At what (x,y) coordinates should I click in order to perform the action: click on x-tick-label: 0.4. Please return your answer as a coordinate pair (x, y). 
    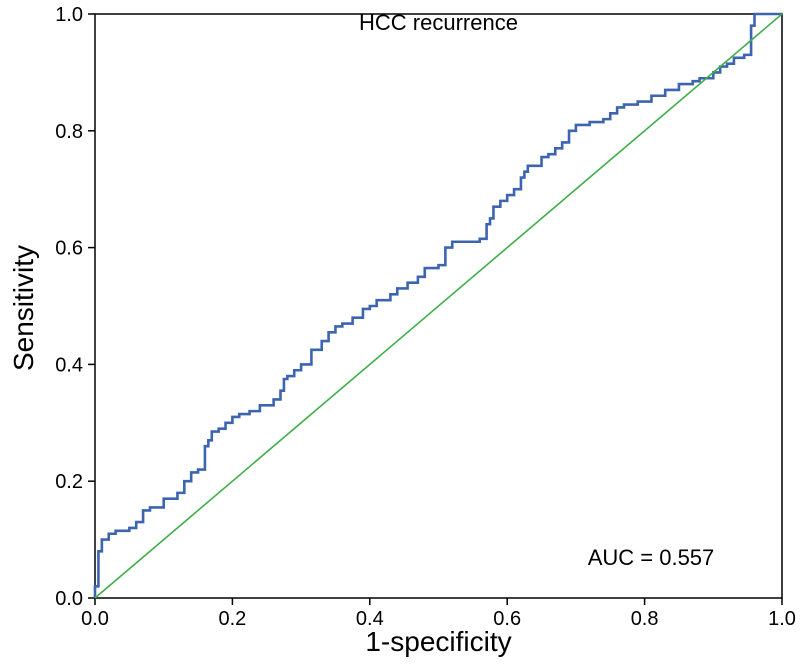
    Looking at the image, I should click on (370, 619).